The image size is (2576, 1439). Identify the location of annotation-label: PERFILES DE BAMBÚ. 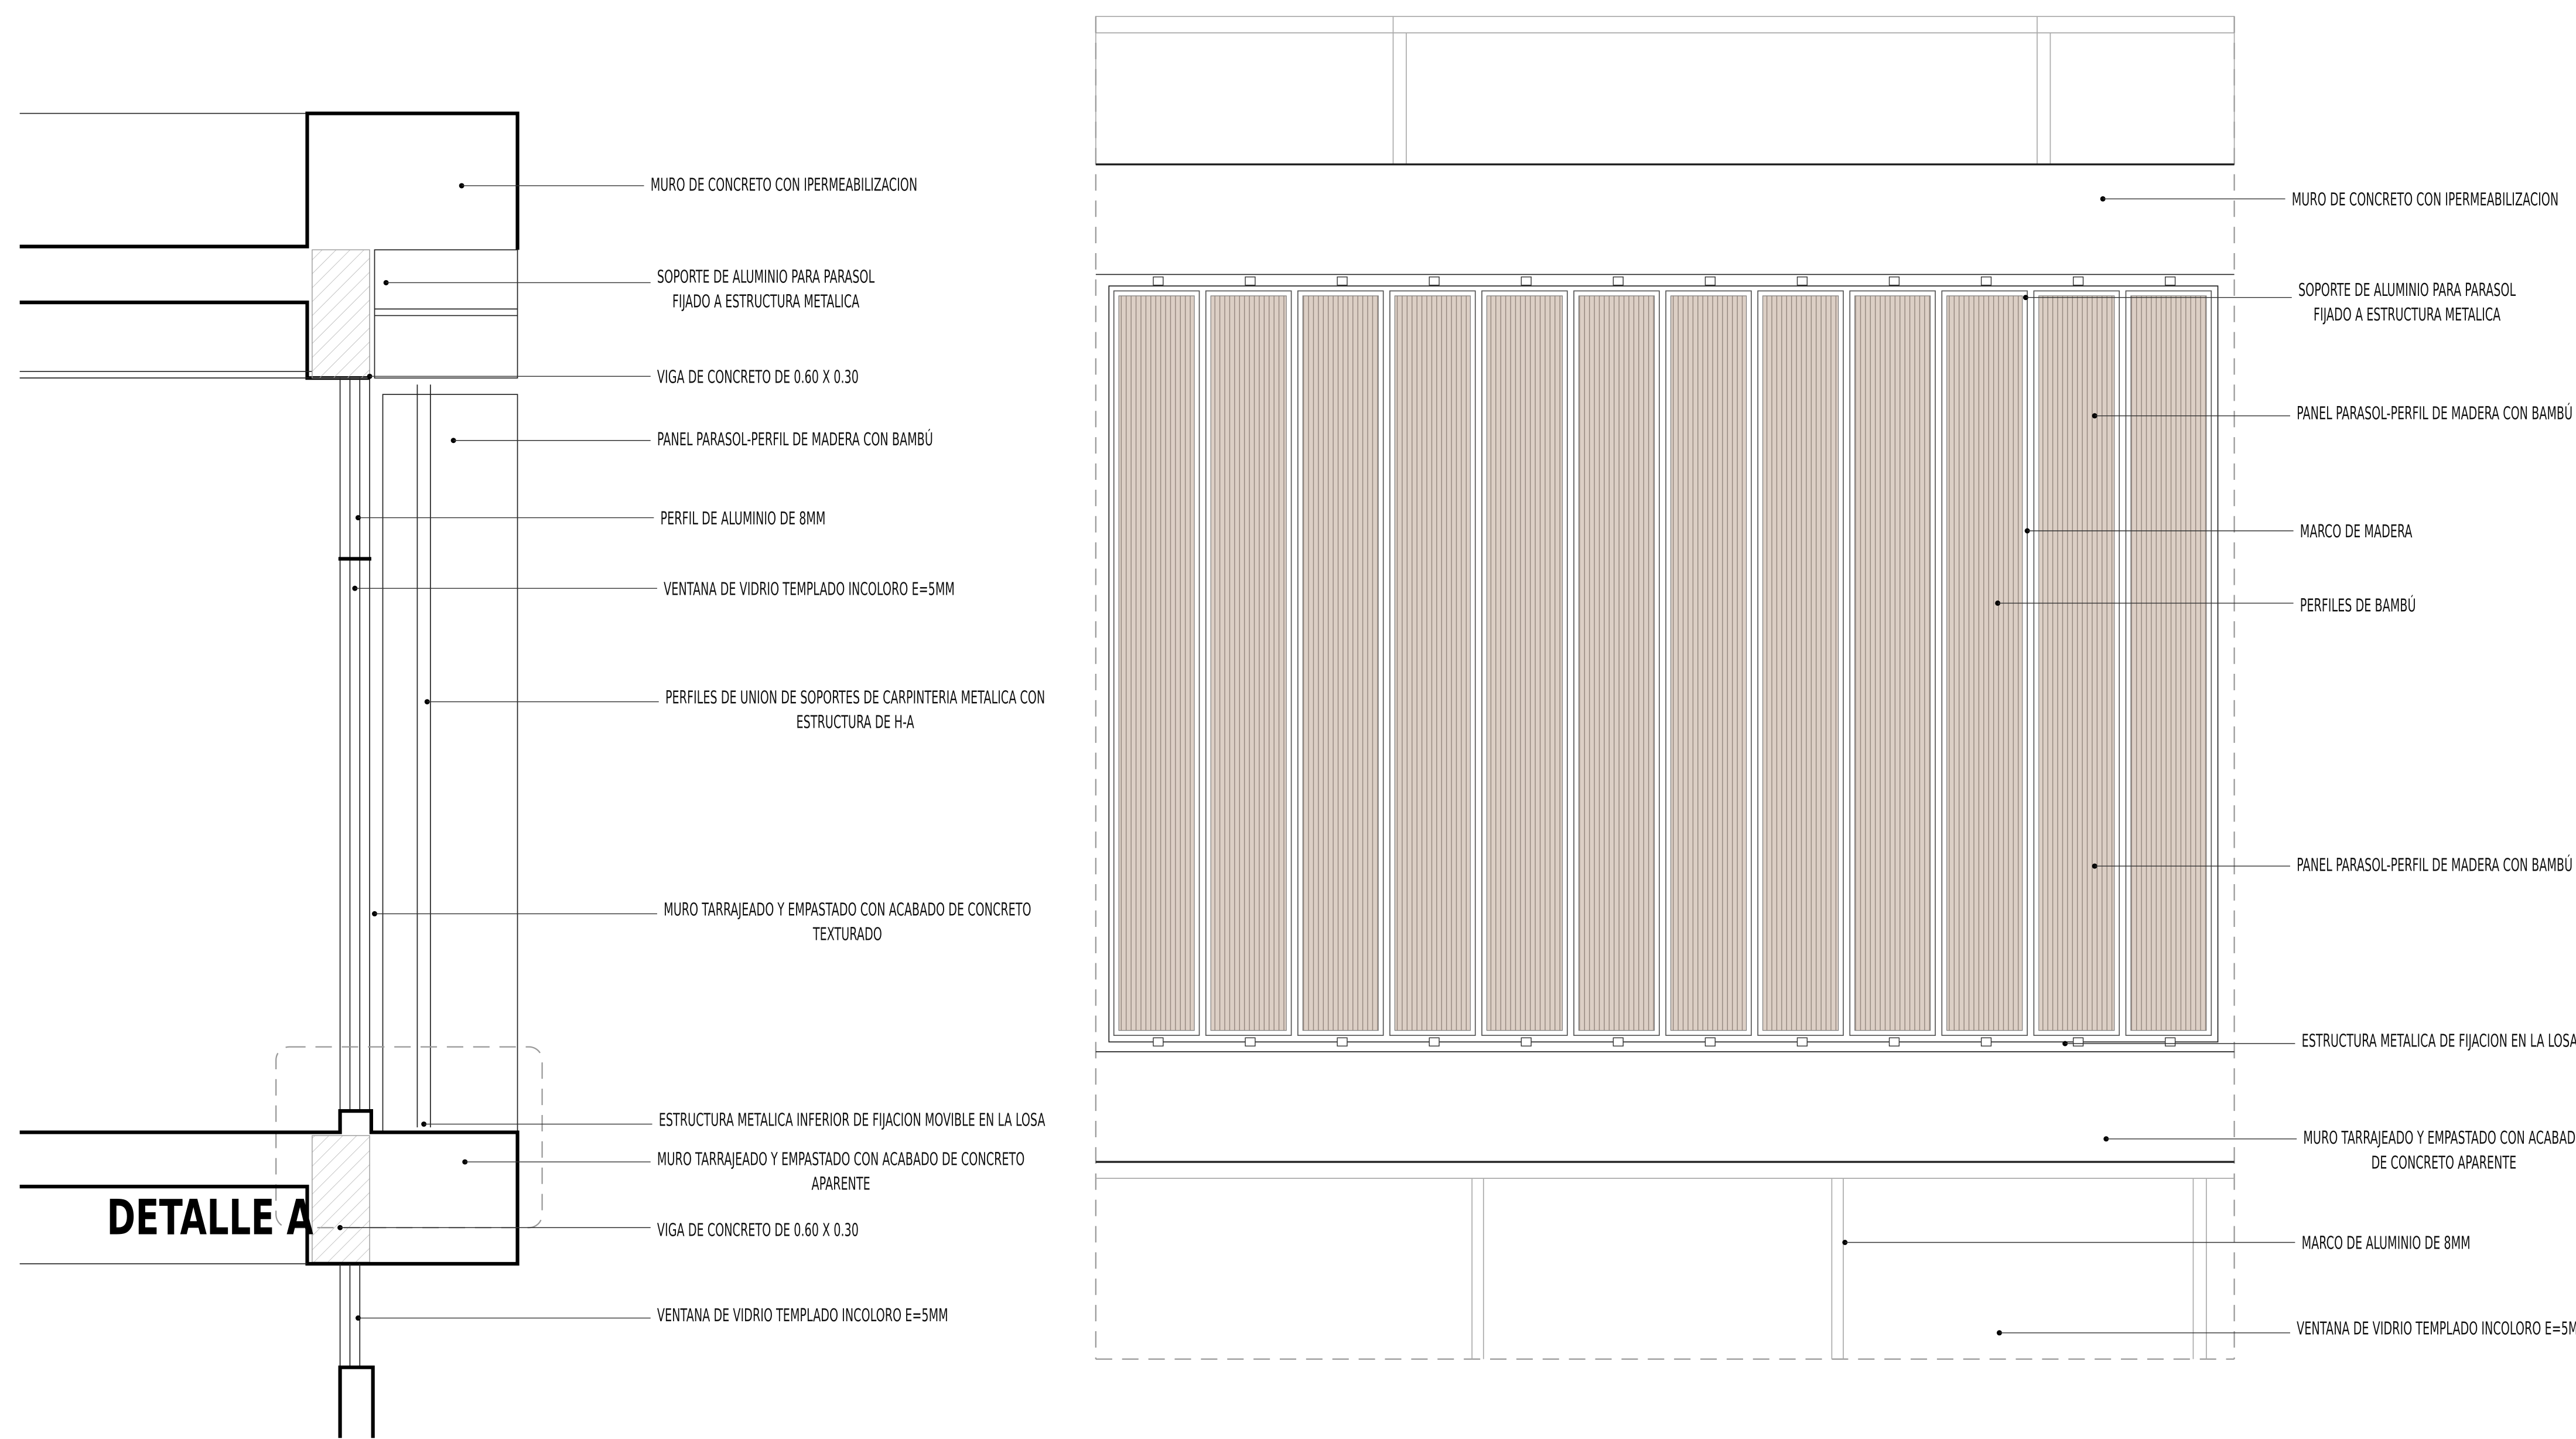
(2358, 605).